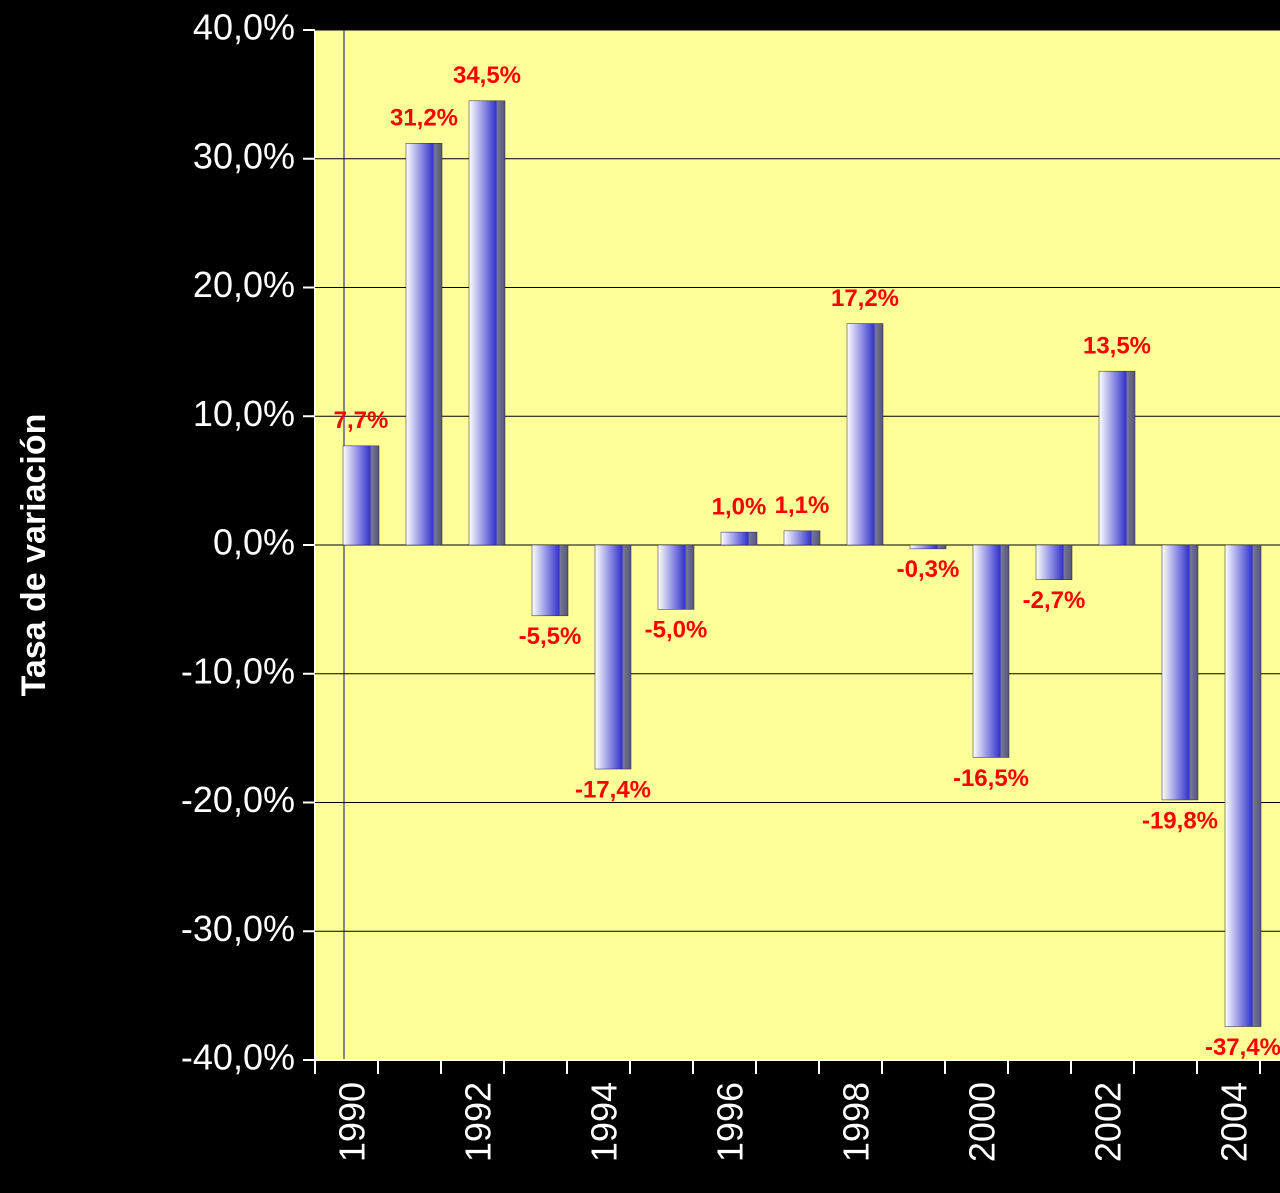 The height and width of the screenshot is (1193, 1280). Describe the element at coordinates (856, 1122) in the screenshot. I see `x-tick-label: 1998` at that location.